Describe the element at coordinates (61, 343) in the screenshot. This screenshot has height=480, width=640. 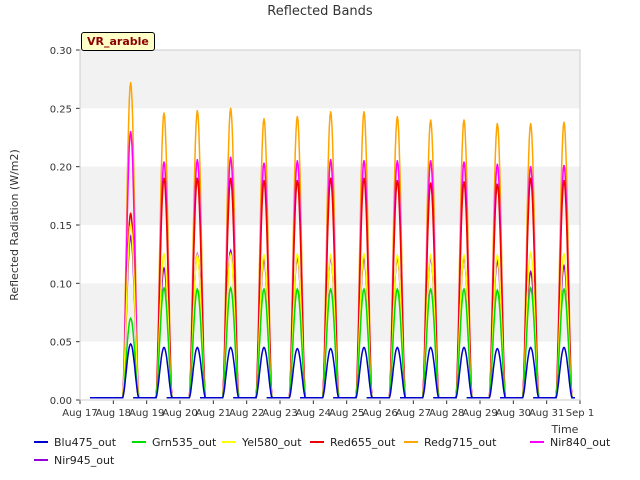
I see `y-tick-label: 0.05` at that location.